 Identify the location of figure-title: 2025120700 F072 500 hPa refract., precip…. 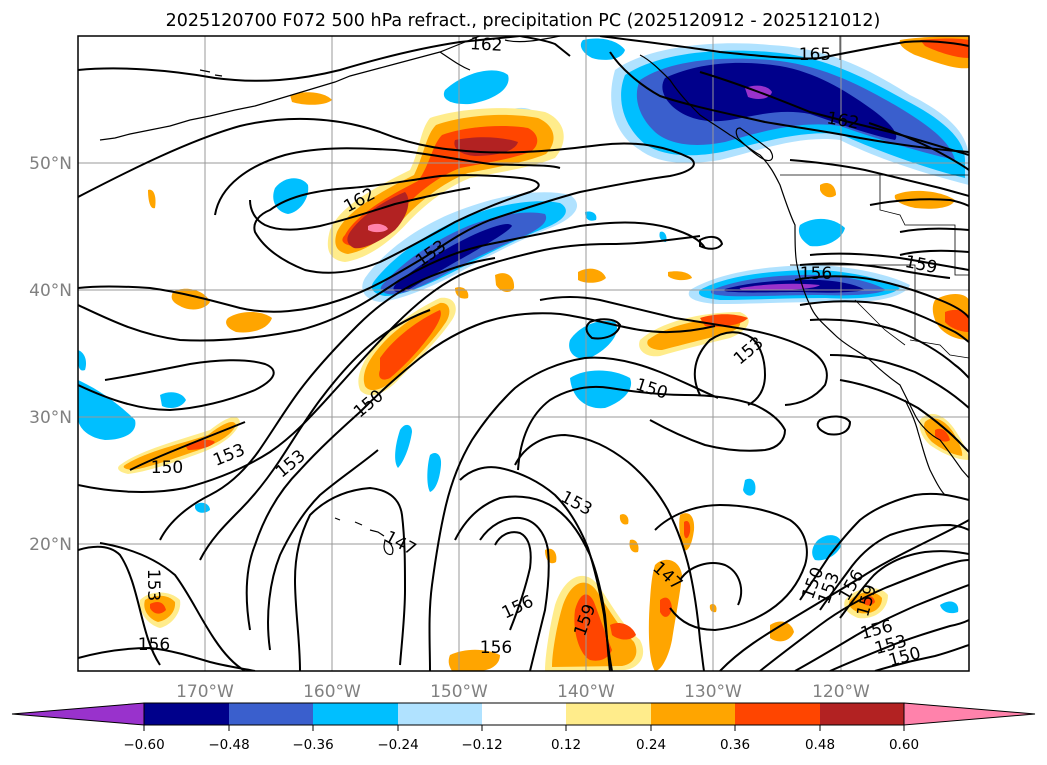
(523, 21).